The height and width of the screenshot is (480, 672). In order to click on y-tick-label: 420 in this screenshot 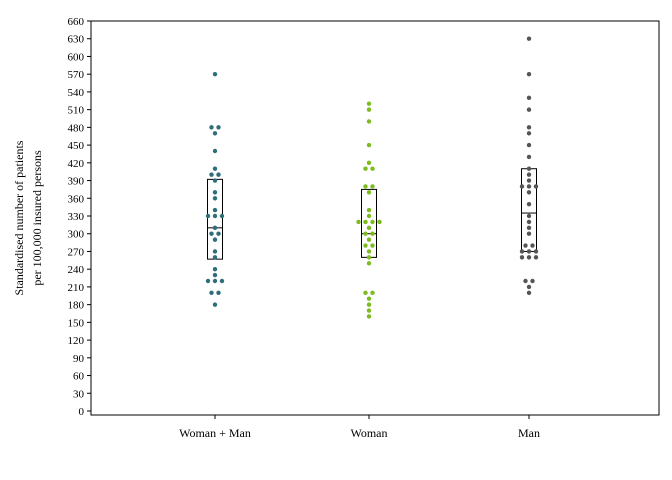, I will do `click(76, 164)`.